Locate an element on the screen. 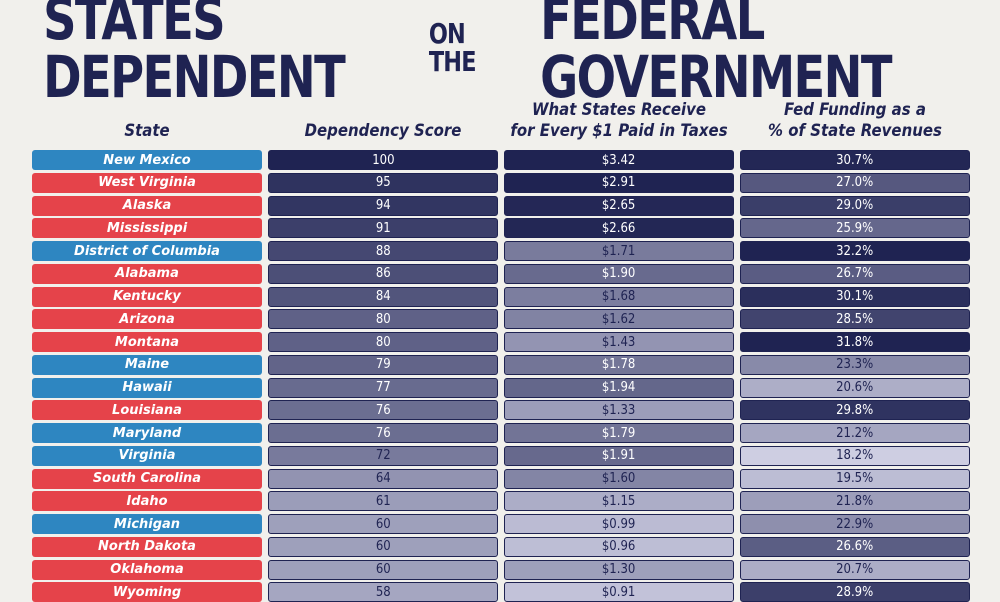 The image size is (1000, 602). receive-per-dollar-cell-value: $1.91 is located at coordinates (619, 456).